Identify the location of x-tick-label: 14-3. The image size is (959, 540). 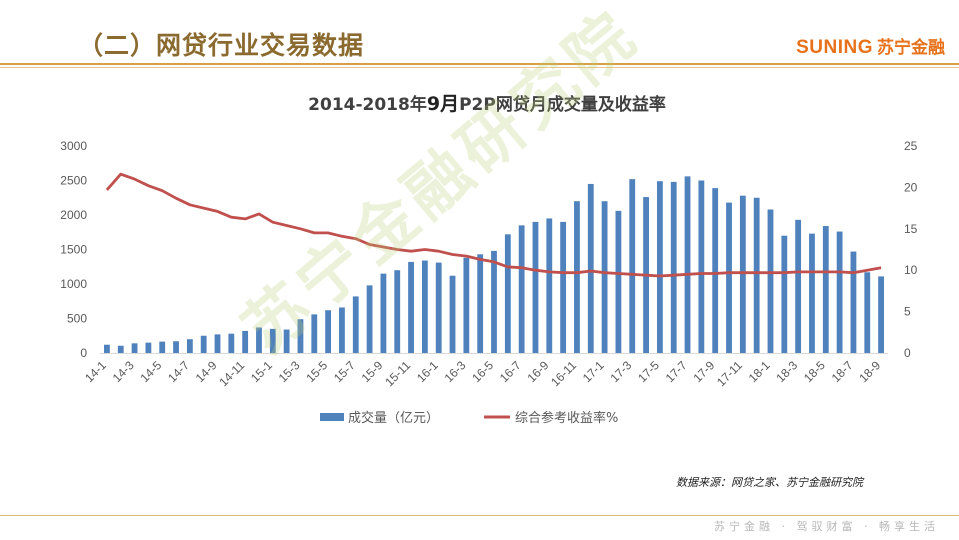
(123, 371).